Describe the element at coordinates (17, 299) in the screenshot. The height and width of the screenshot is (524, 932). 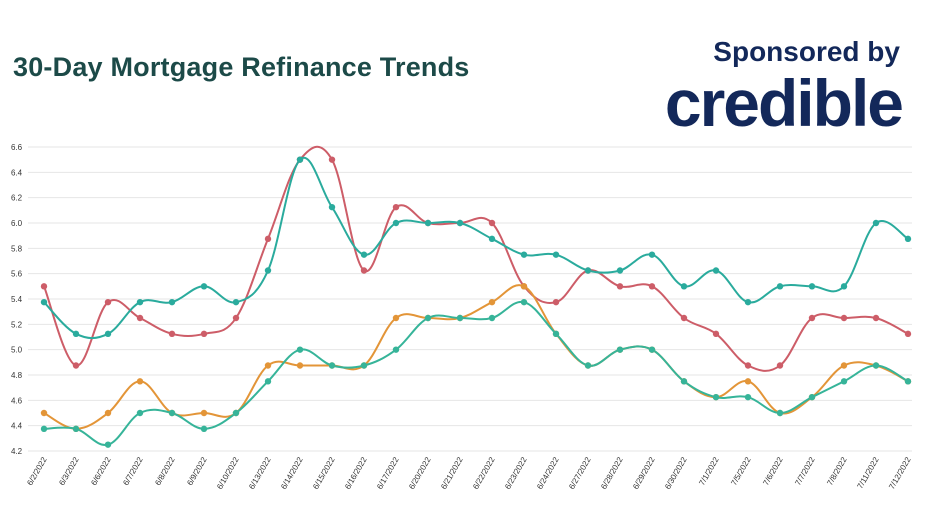
I see `y-axis: 4.2 4.4 4.6 4.8 5.0 5.2 5.4 5.6 5.8 6.0 6.2 6.4 6.6` at that location.